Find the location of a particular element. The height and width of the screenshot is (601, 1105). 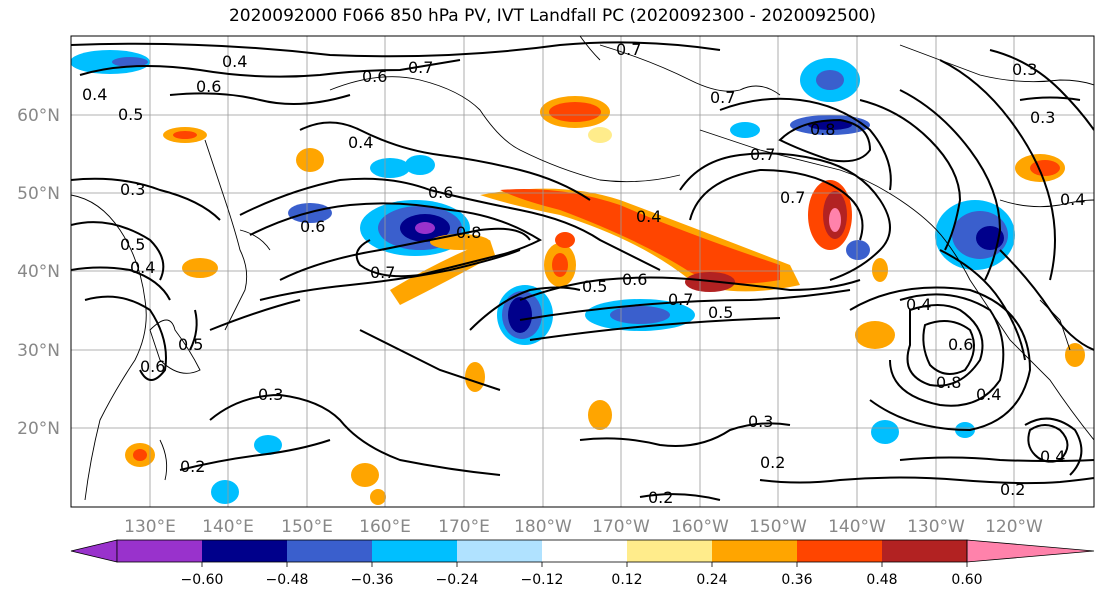

latitude-labels: 60°N 50°N 40°N 30°N 20°N is located at coordinates (38, 272).